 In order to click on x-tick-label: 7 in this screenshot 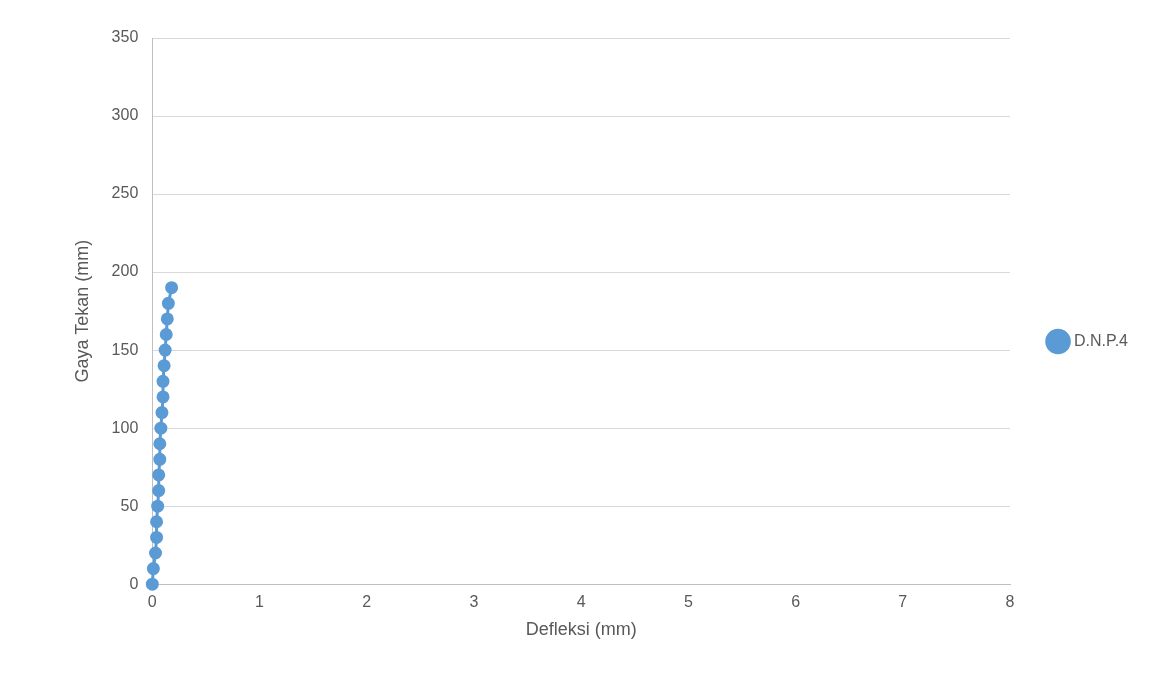, I will do `click(903, 602)`.